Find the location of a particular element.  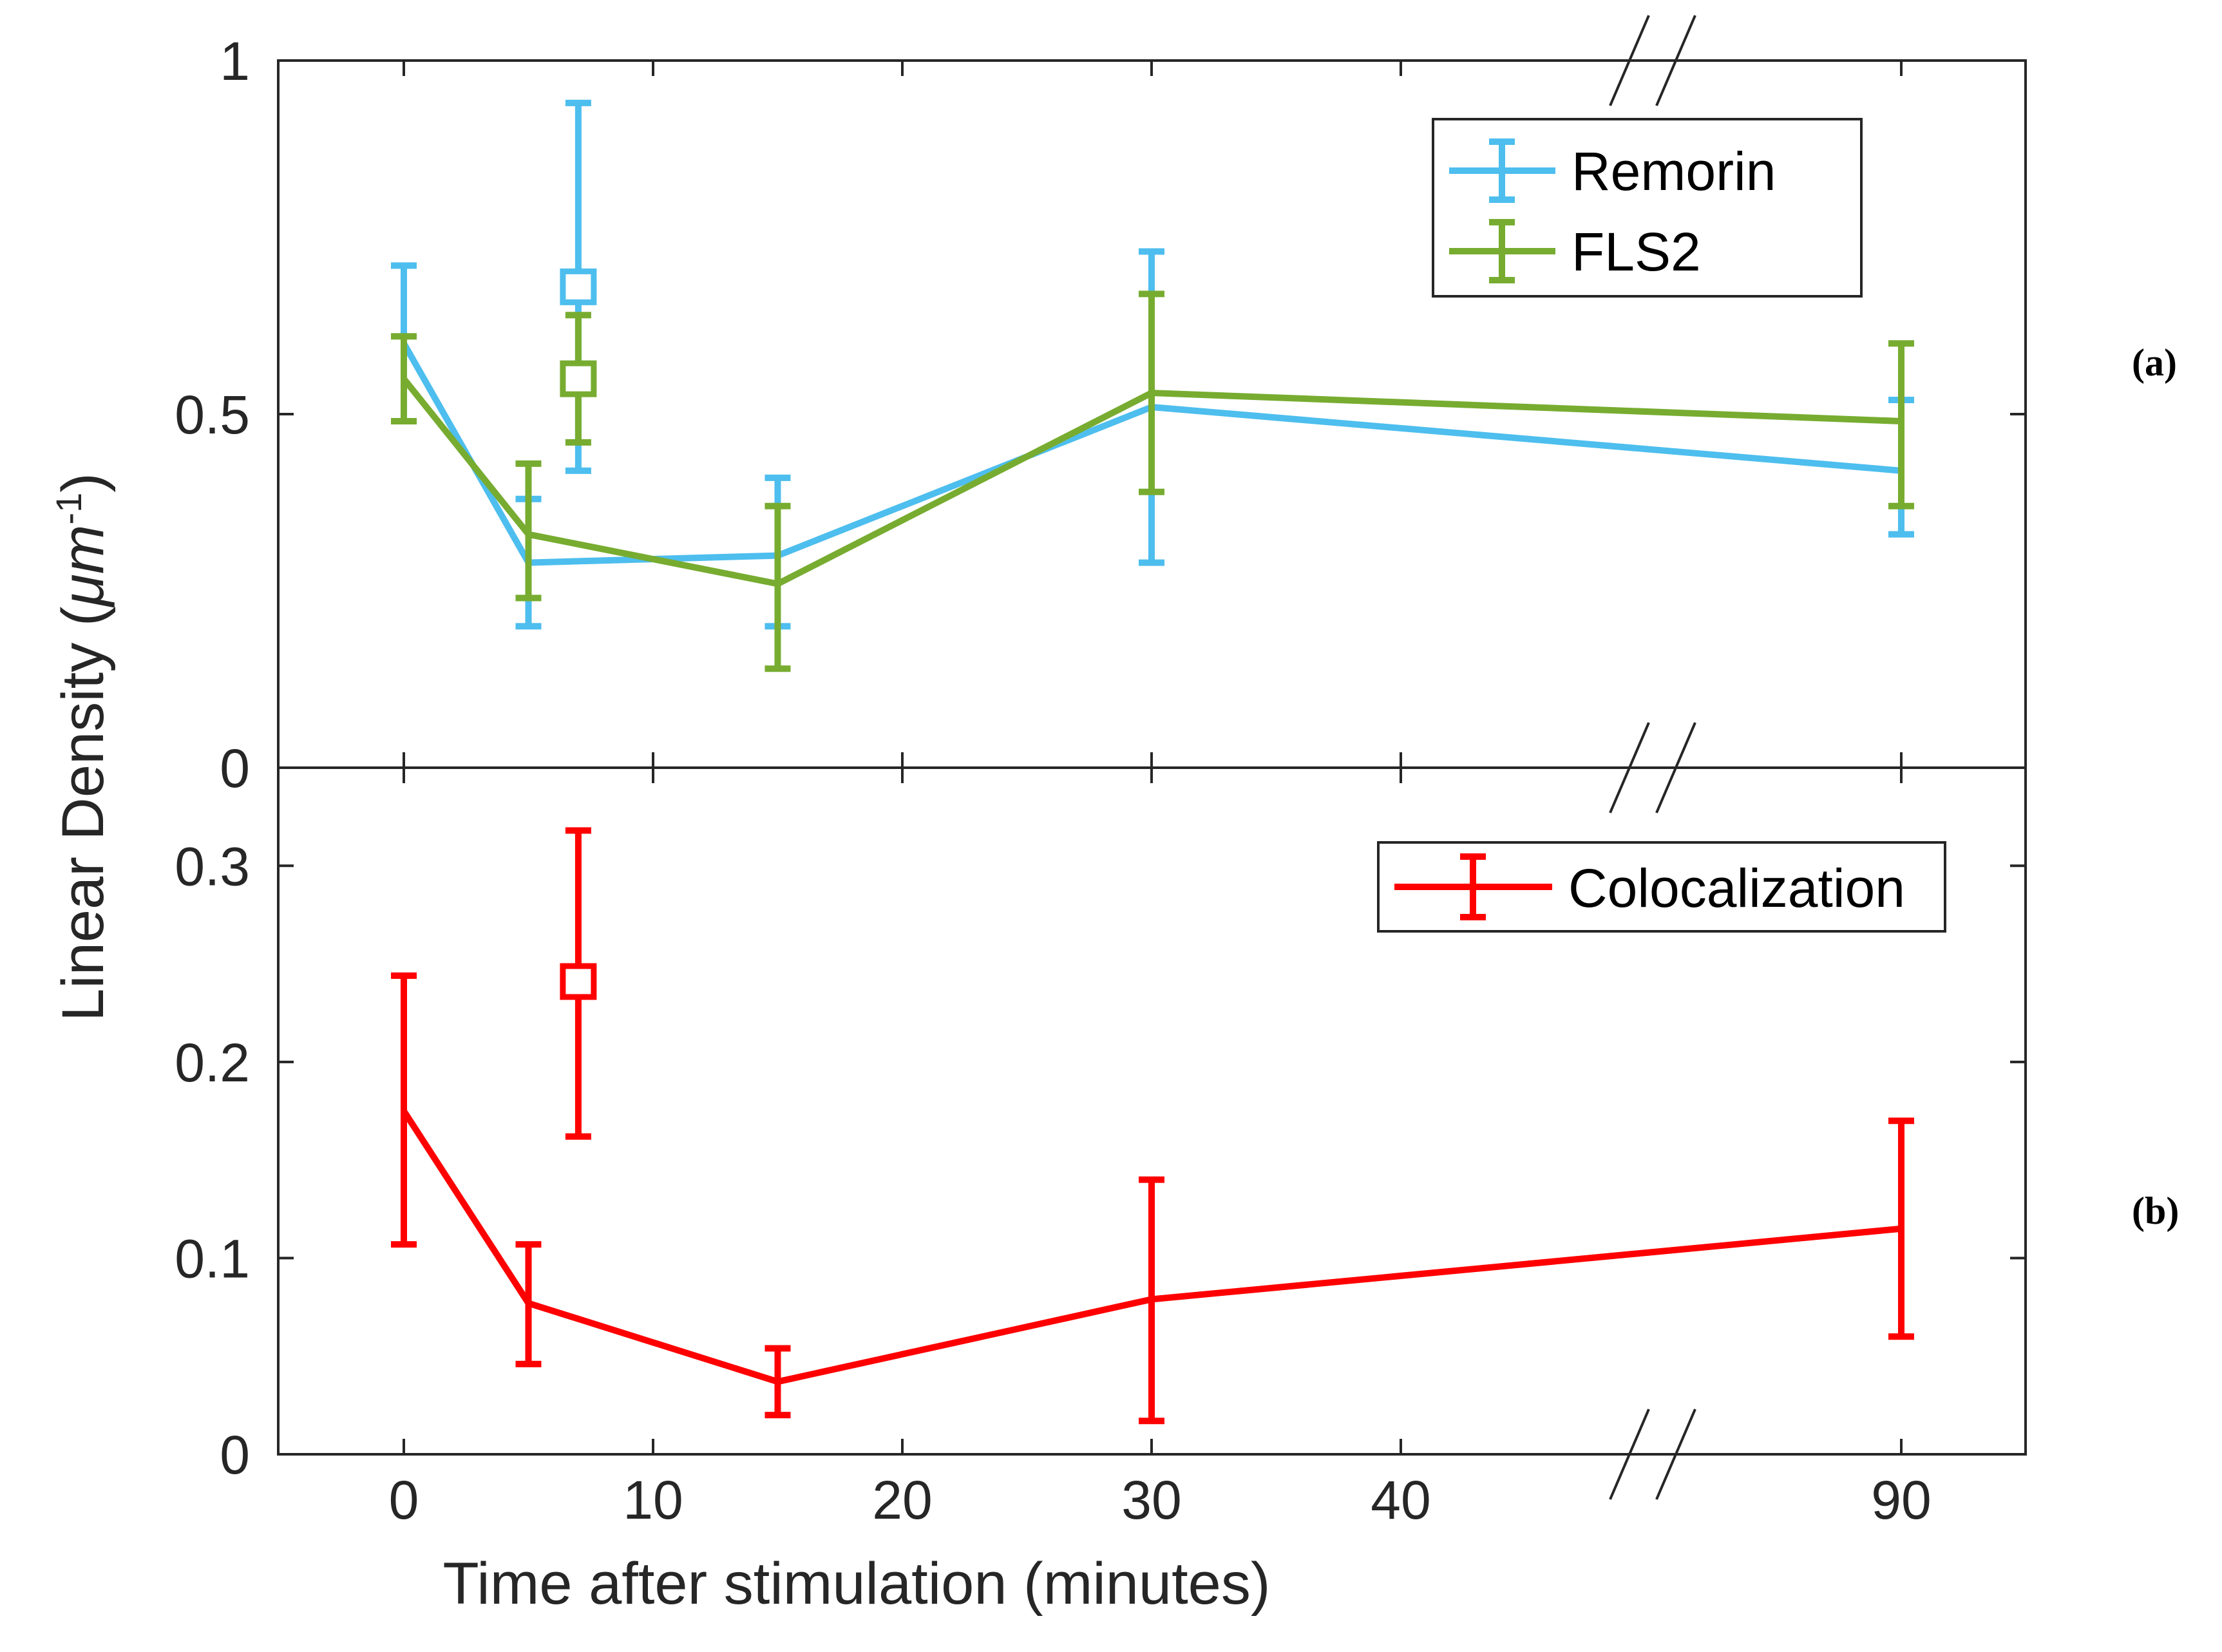

legend-label-fls2: FLS2 is located at coordinates (1636, 252).